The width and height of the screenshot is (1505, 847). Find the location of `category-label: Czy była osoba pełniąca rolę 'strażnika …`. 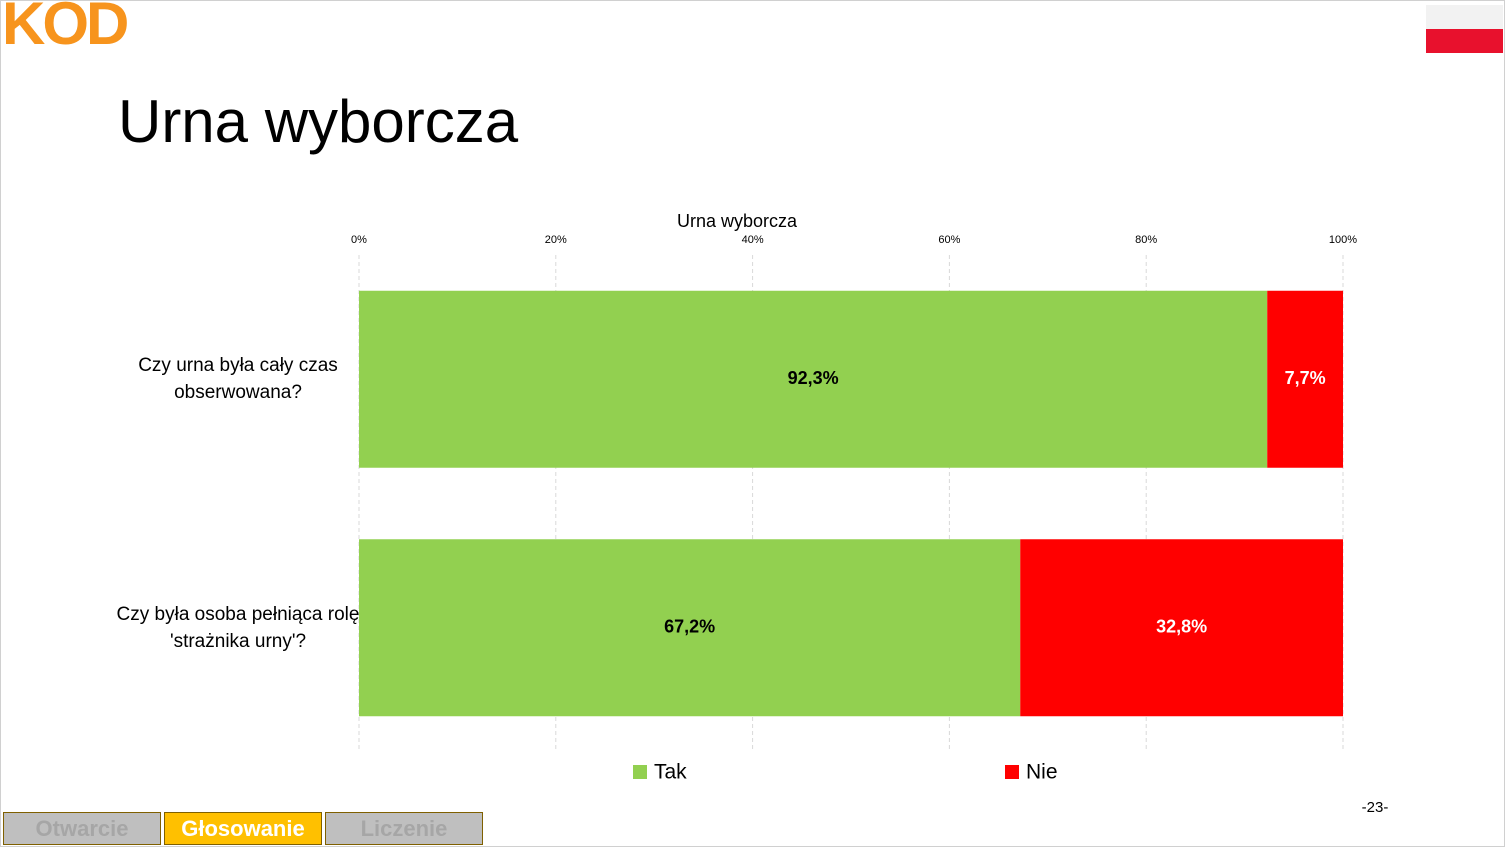

category-label: Czy była osoba pełniąca rolę 'strażnika … is located at coordinates (238, 627).